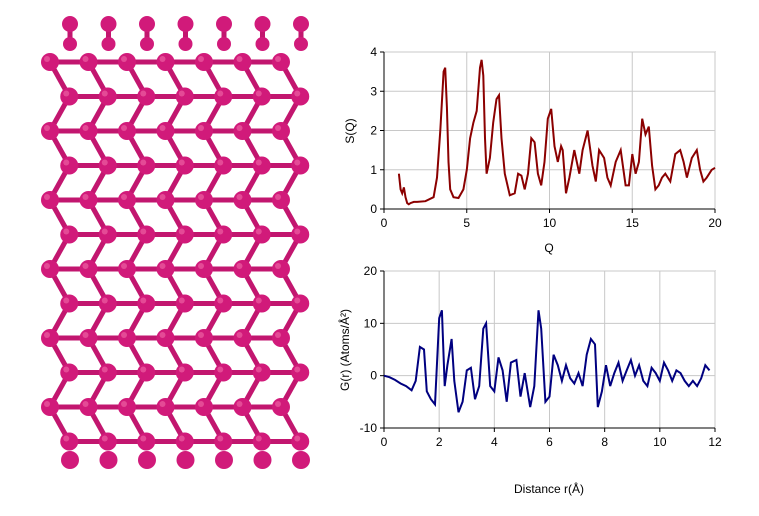 The width and height of the screenshot is (759, 516). Describe the element at coordinates (373, 91) in the screenshot. I see `sq-y-tick-label: 3` at that location.